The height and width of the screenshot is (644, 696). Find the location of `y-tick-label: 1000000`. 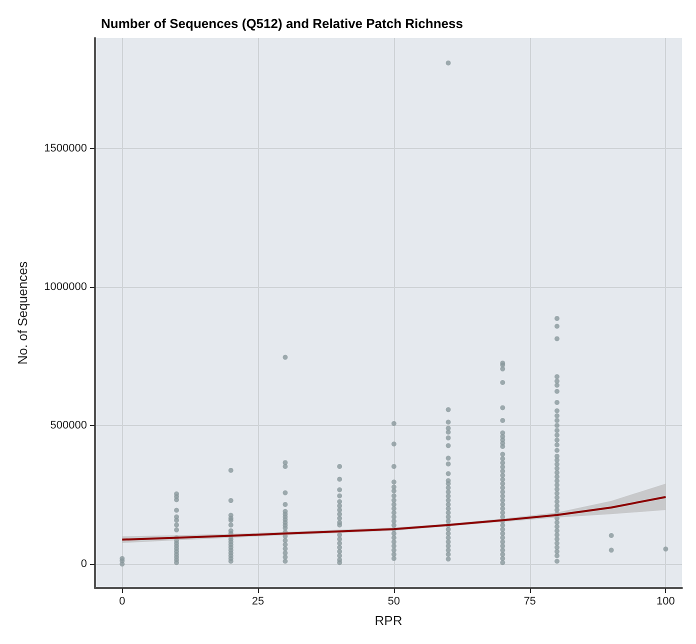

y-tick-label: 1000000 is located at coordinates (65, 286).